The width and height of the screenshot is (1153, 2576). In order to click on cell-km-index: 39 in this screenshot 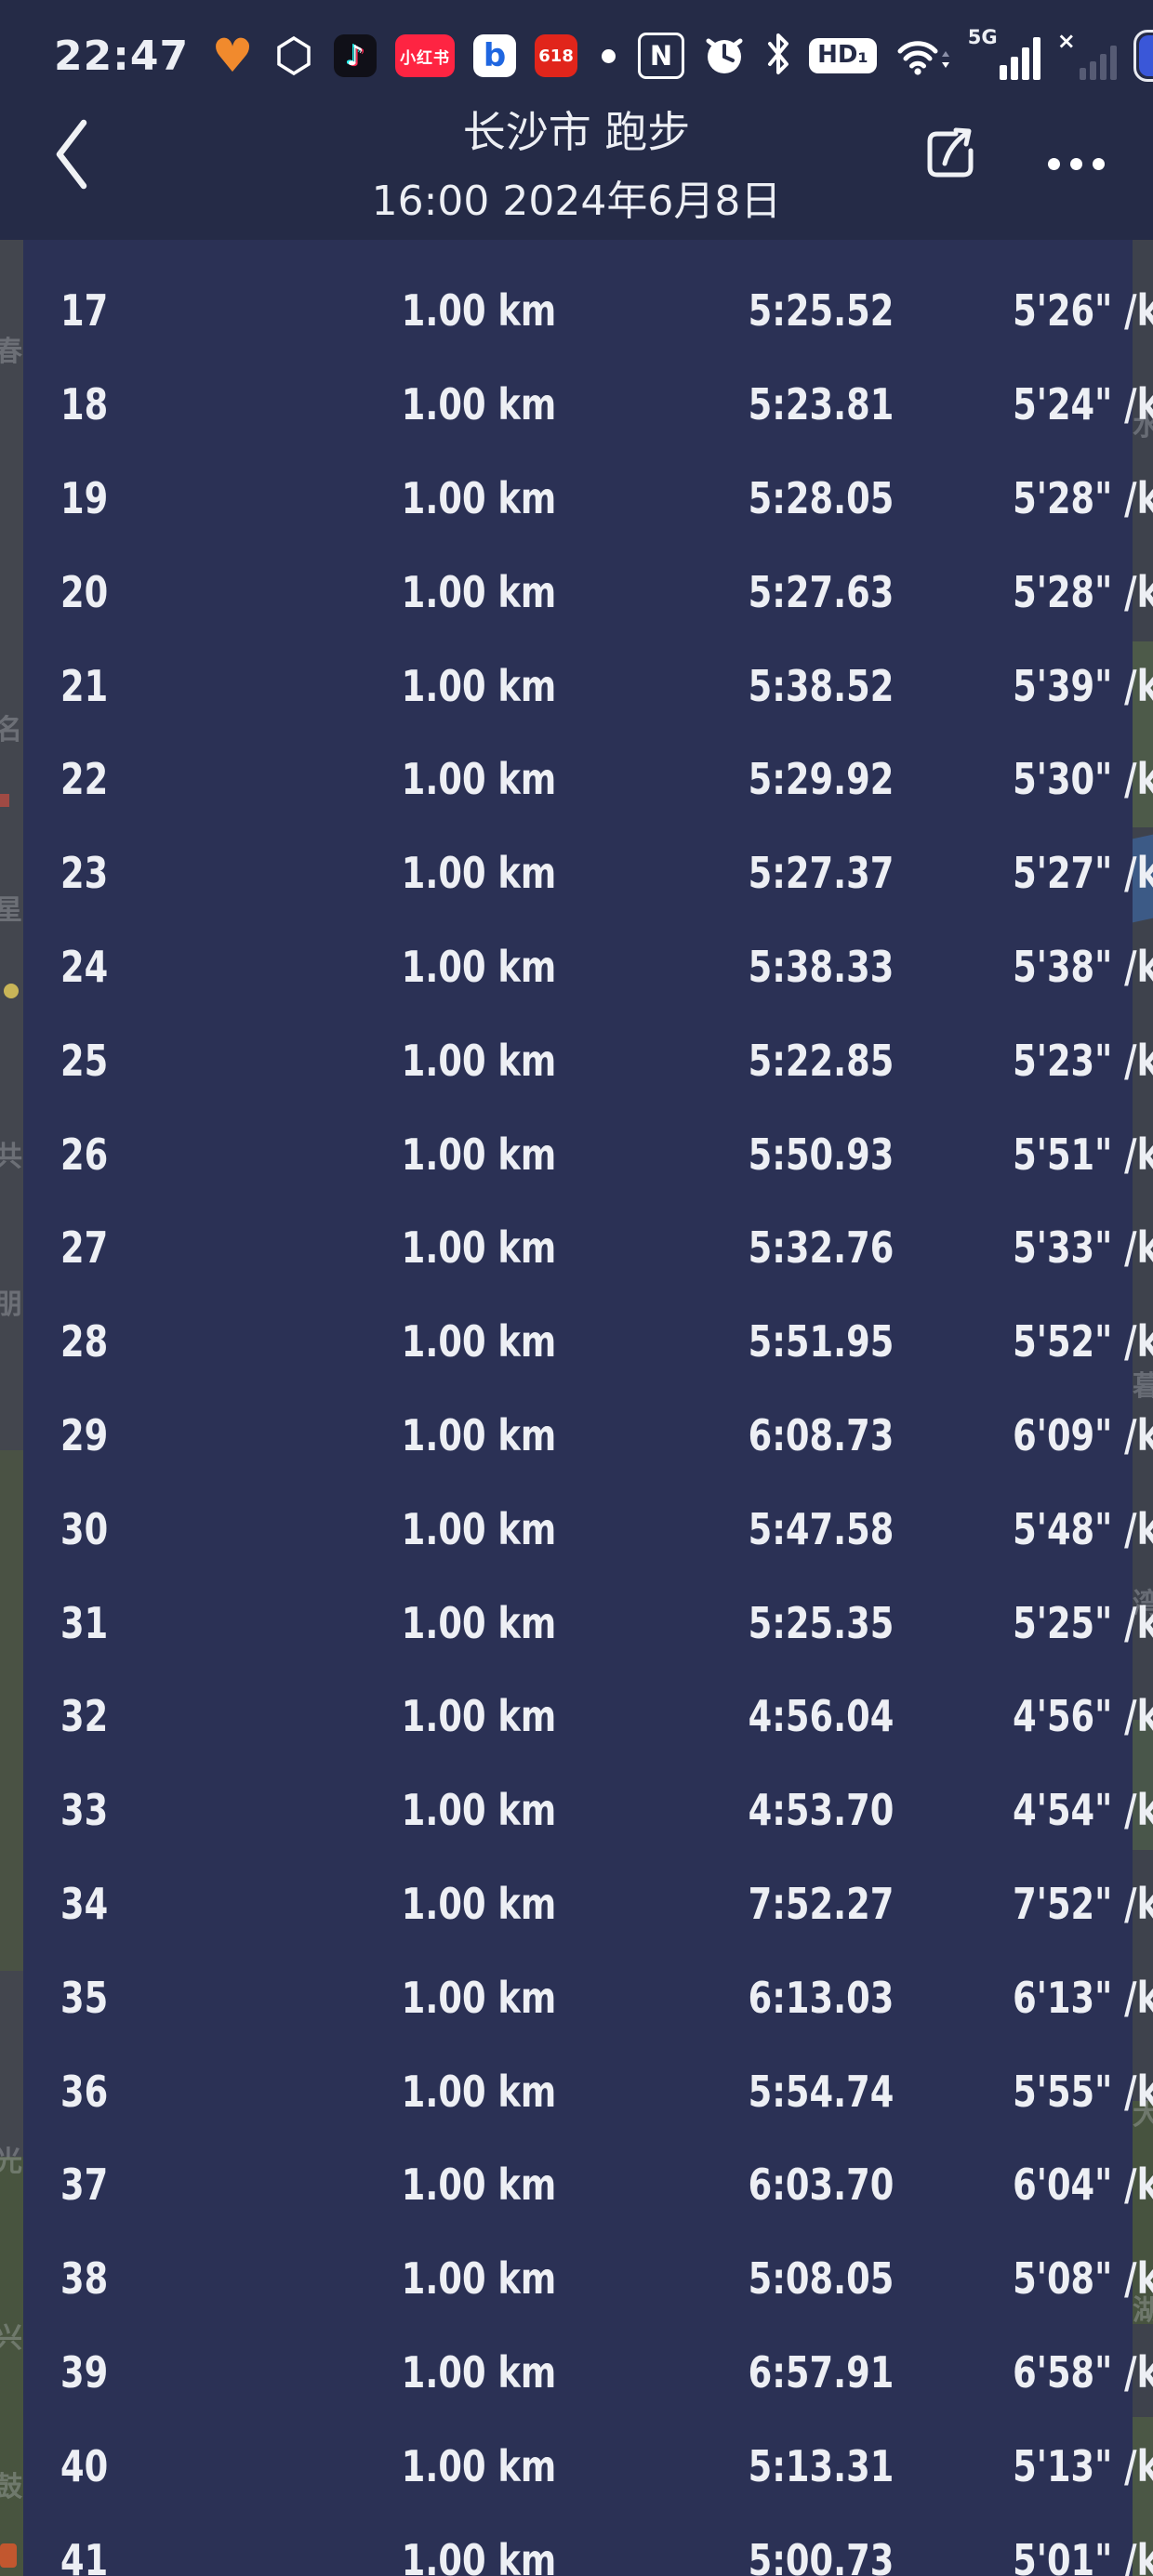, I will do `click(84, 2372)`.